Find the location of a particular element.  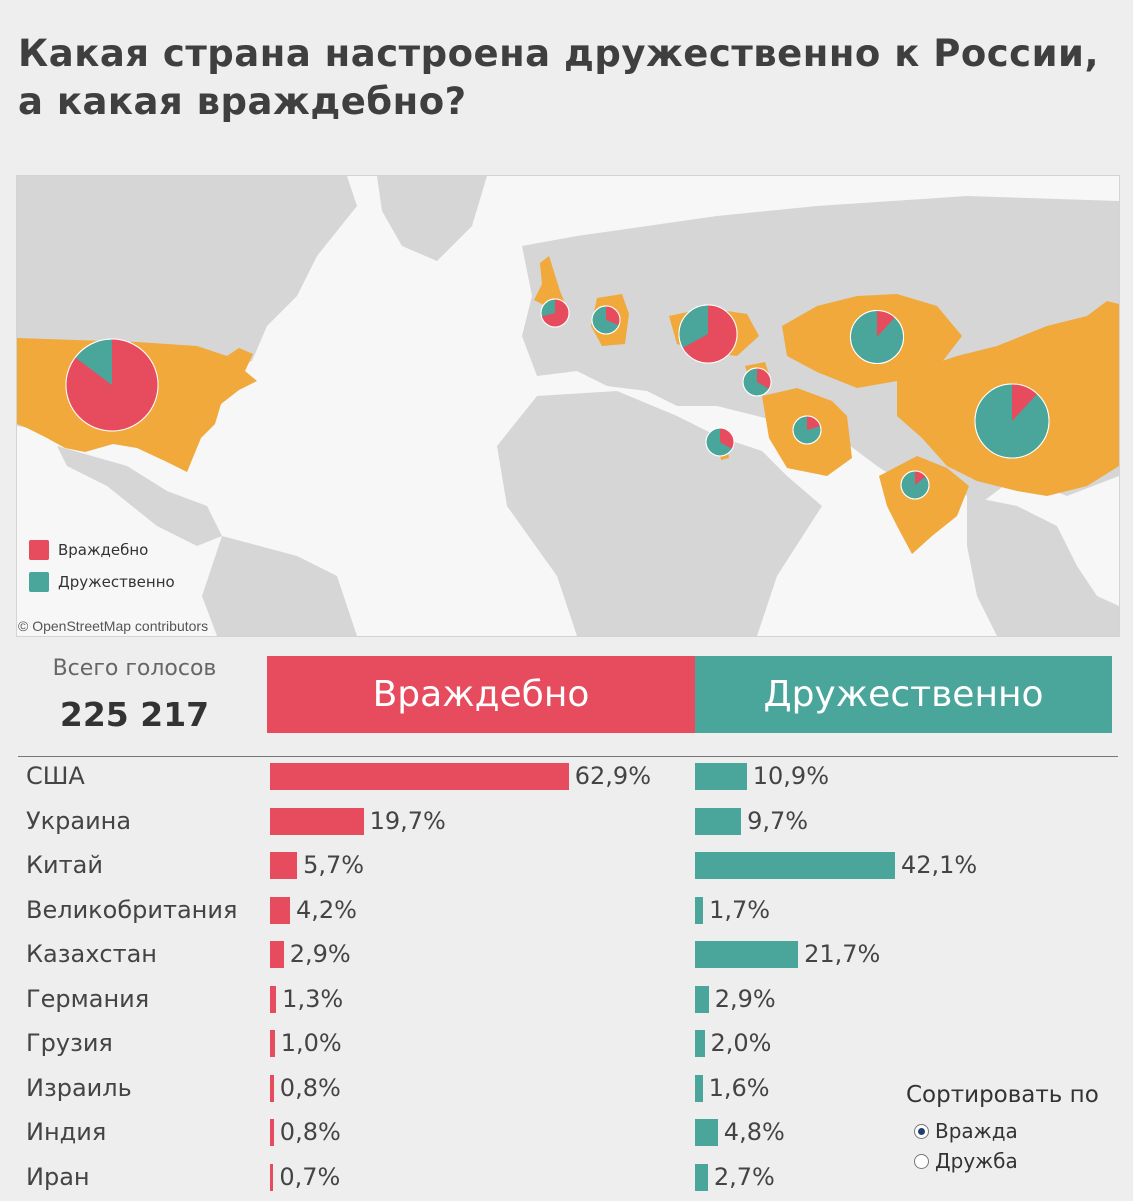

friendly-value-label: 2,9% is located at coordinates (745, 999).